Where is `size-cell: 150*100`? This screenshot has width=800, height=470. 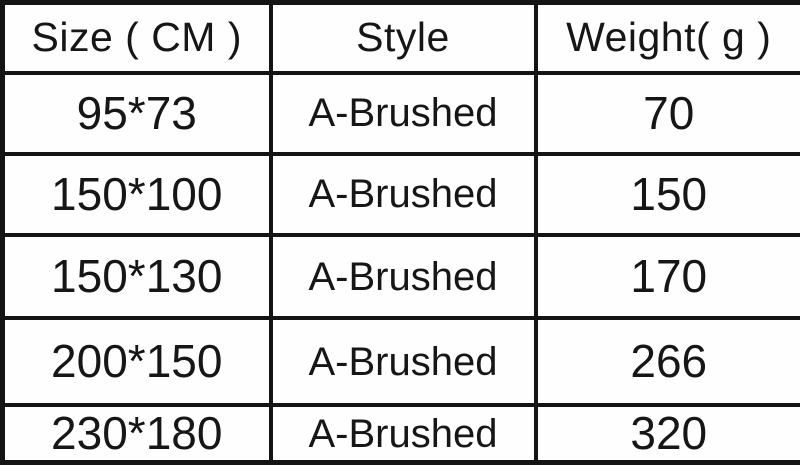 size-cell: 150*100 is located at coordinates (136, 194).